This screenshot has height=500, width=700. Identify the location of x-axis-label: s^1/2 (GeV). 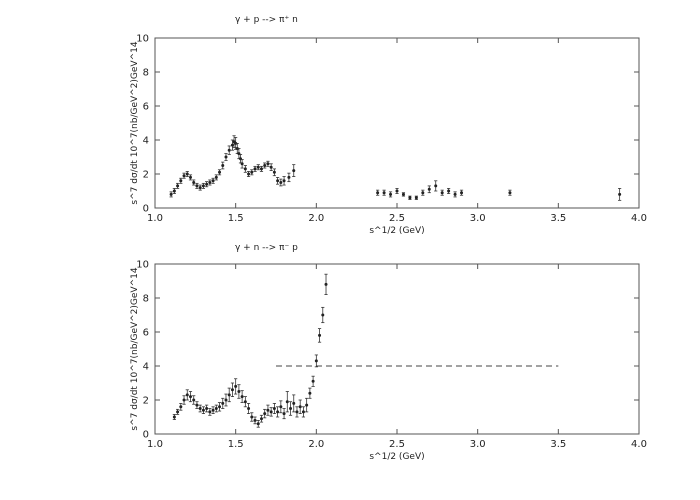
(396, 457).